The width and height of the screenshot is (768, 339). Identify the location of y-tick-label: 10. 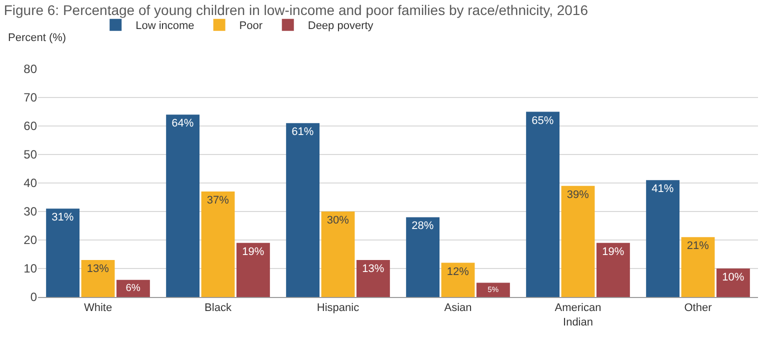
(31, 269).